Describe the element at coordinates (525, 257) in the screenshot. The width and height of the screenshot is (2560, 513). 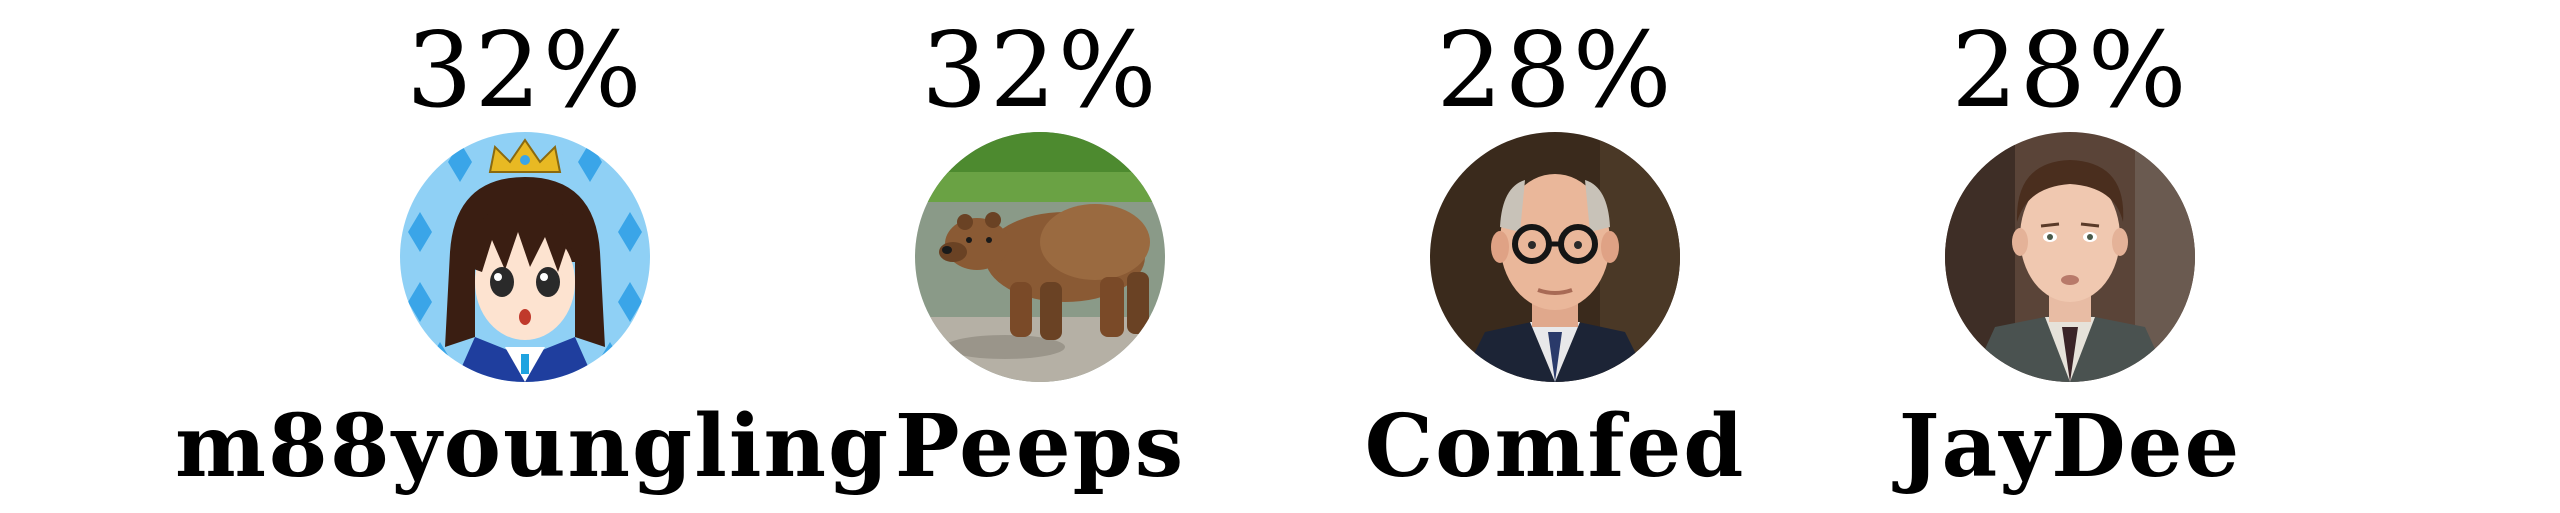
I see `anime-girl-crown-avatar-icon` at that location.